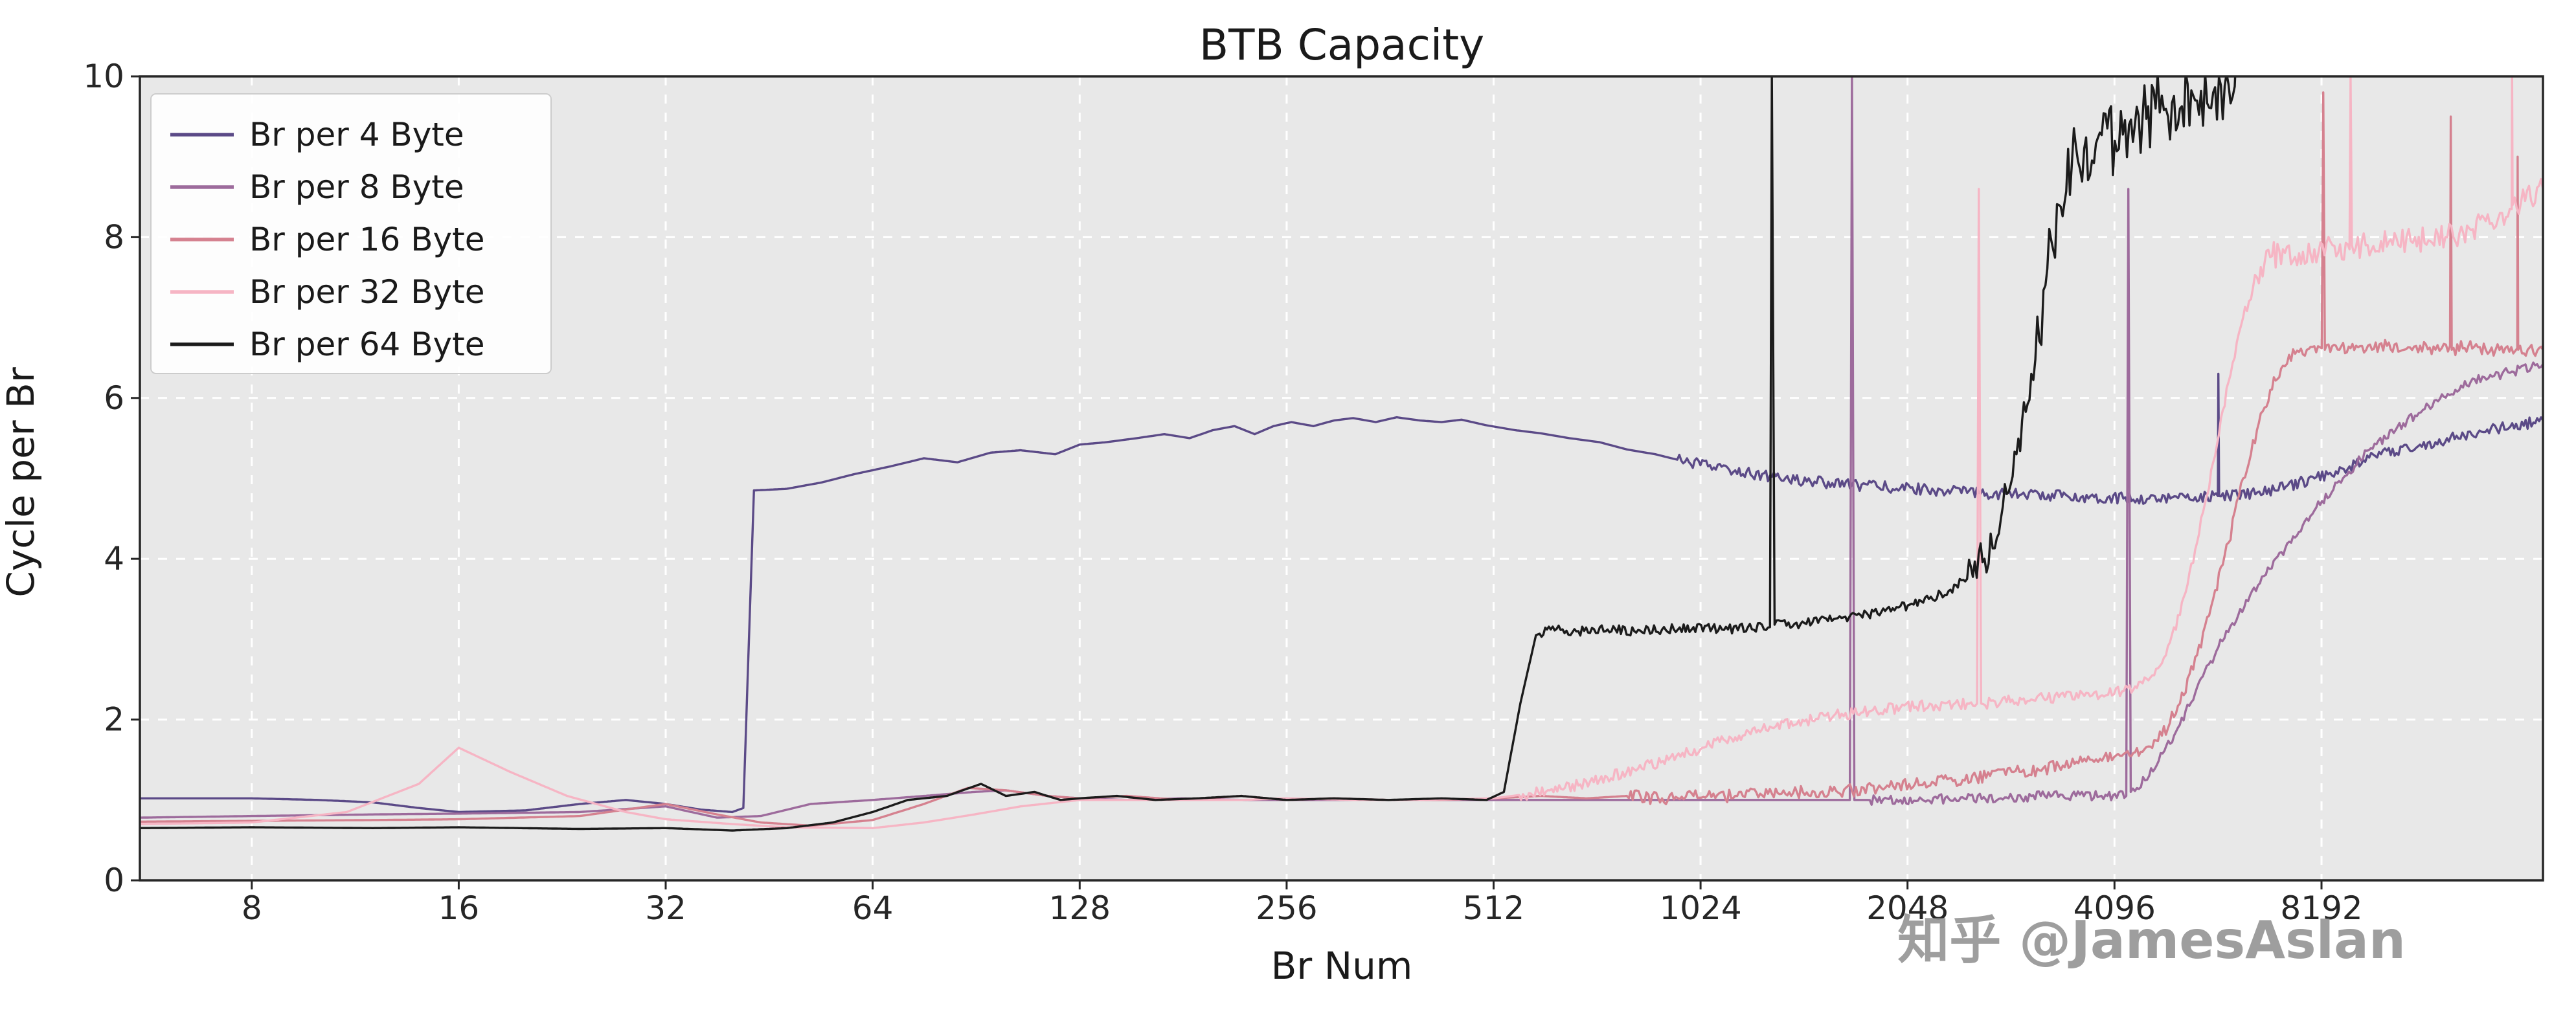  I want to click on x-tick-label: 2048, so click(1907, 908).